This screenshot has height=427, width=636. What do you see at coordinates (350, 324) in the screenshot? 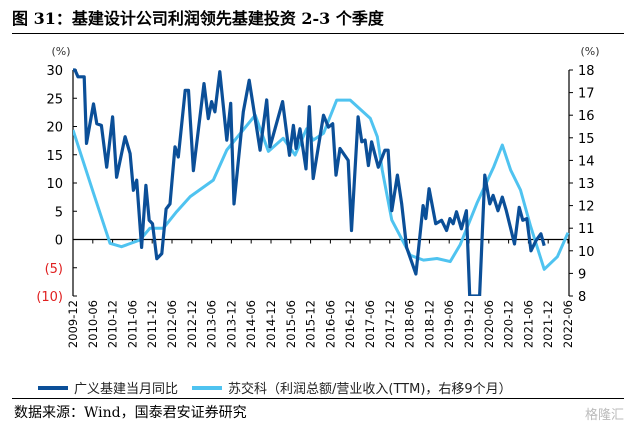
I see `x-tick-label: 2016-12` at bounding box center [350, 324].